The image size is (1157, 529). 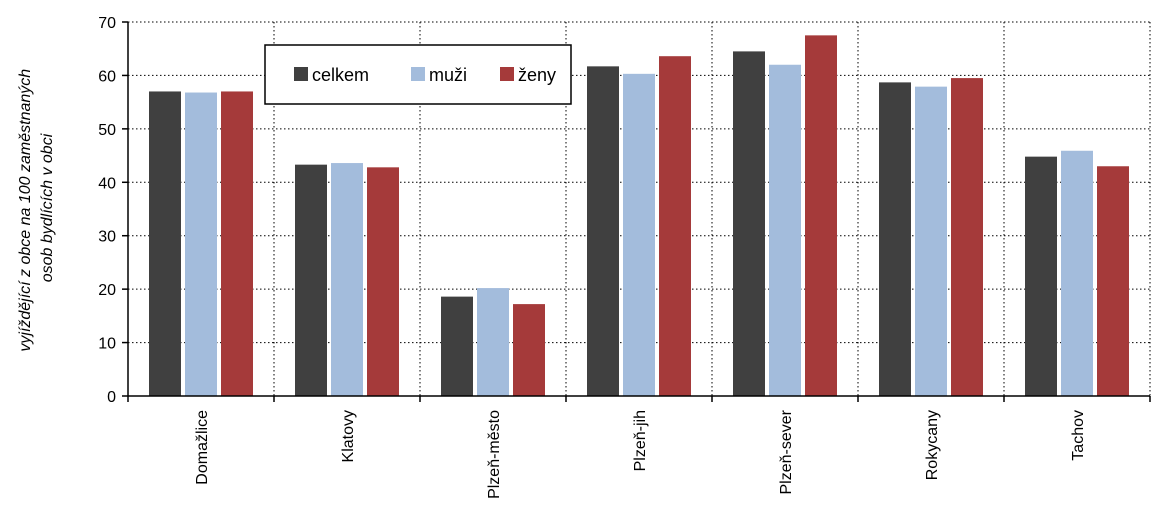 I want to click on legend-swatch-muzi, so click(x=418, y=74).